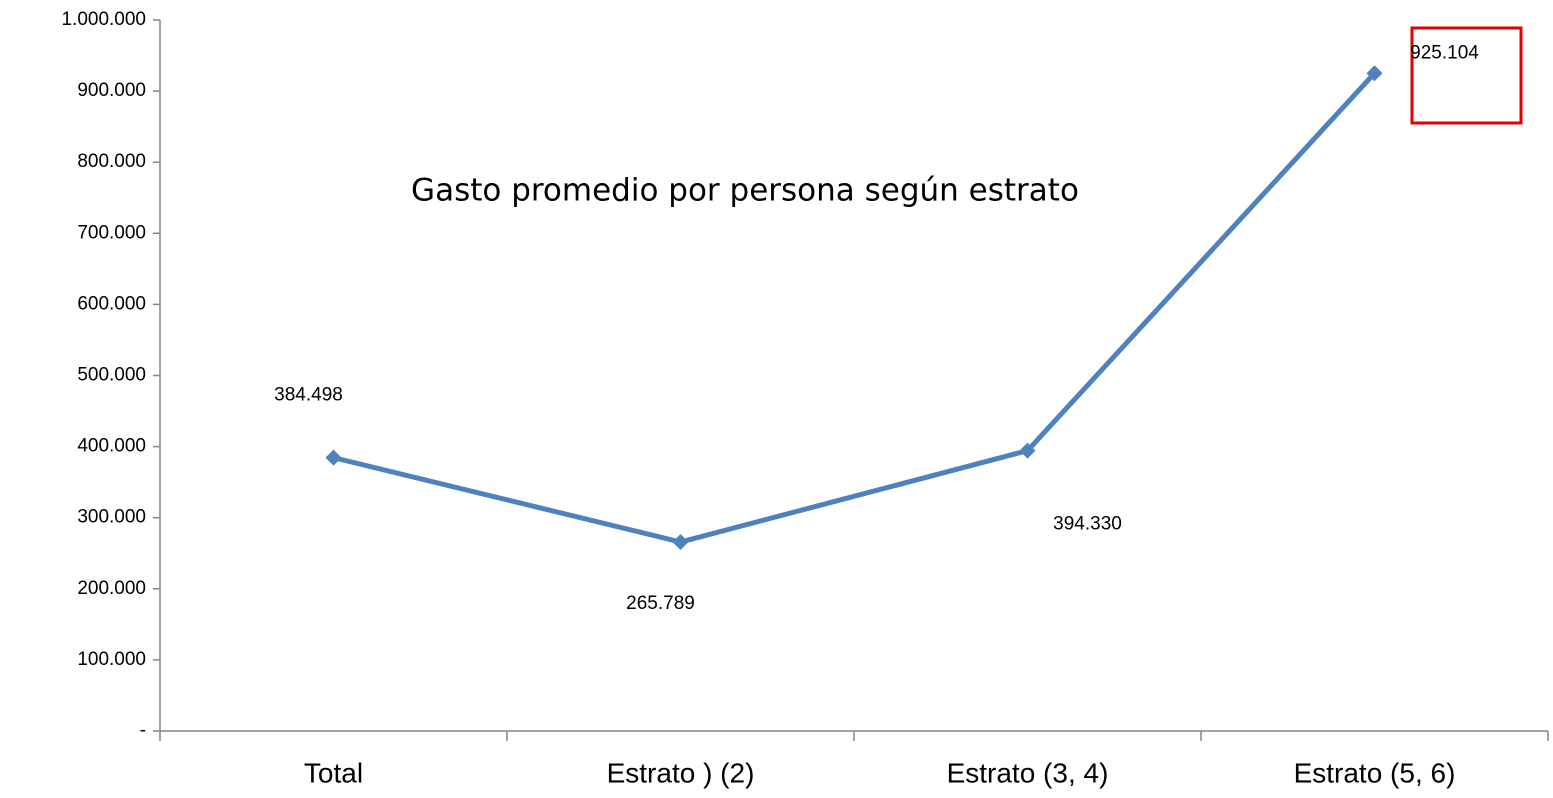 Image resolution: width=1553 pixels, height=798 pixels. Describe the element at coordinates (103, 19) in the screenshot. I see `y-tick-label: 1.000.000` at that location.